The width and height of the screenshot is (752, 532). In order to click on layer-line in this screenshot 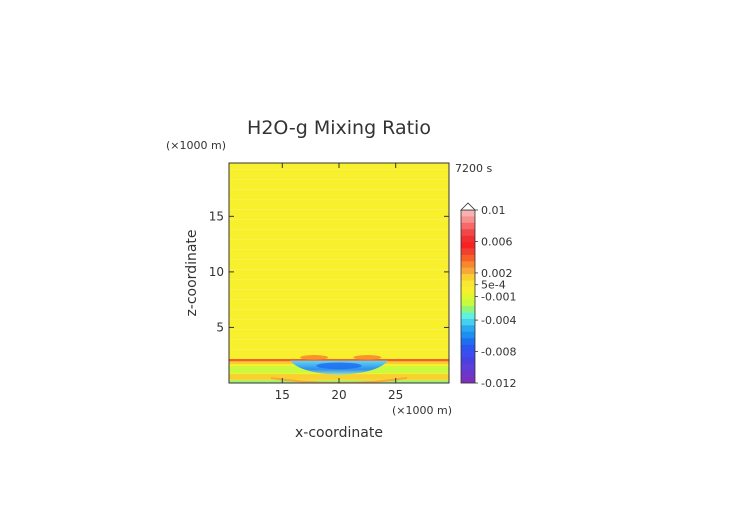, I will do `click(339, 360)`.